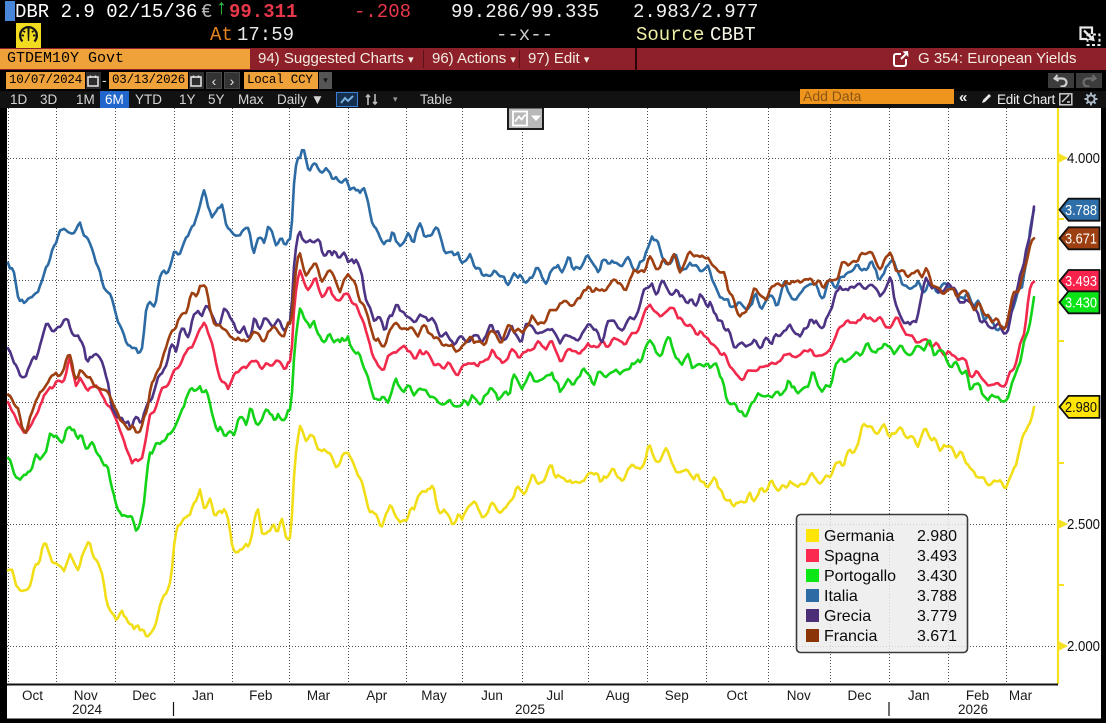  Describe the element at coordinates (434, 695) in the screenshot. I see `svg-text: May` at that location.